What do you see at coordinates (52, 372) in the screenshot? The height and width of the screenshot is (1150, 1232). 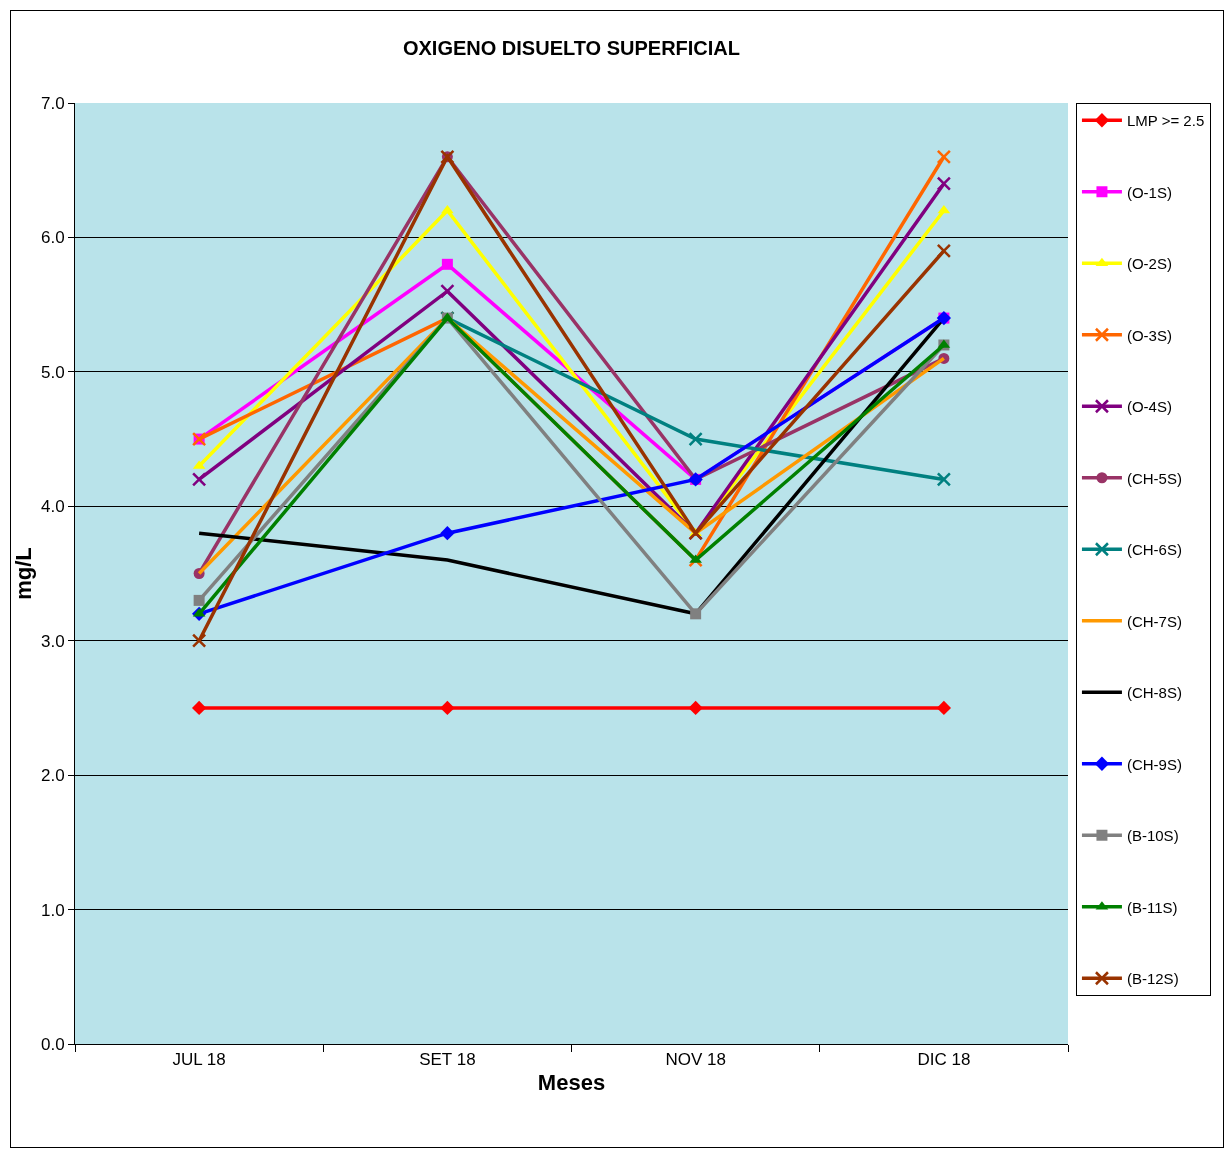 I see `y-tick-label: 5.0` at bounding box center [52, 372].